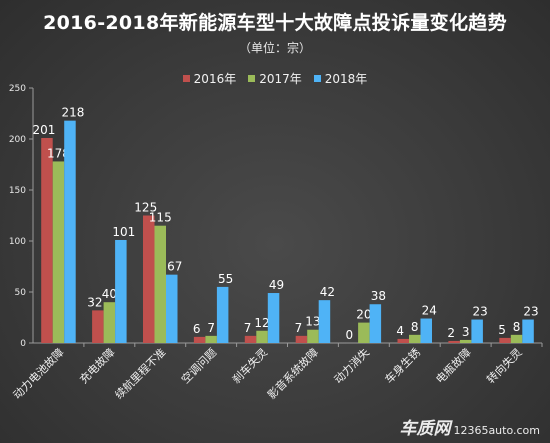  I want to click on legend-swatch-2016, so click(186, 78).